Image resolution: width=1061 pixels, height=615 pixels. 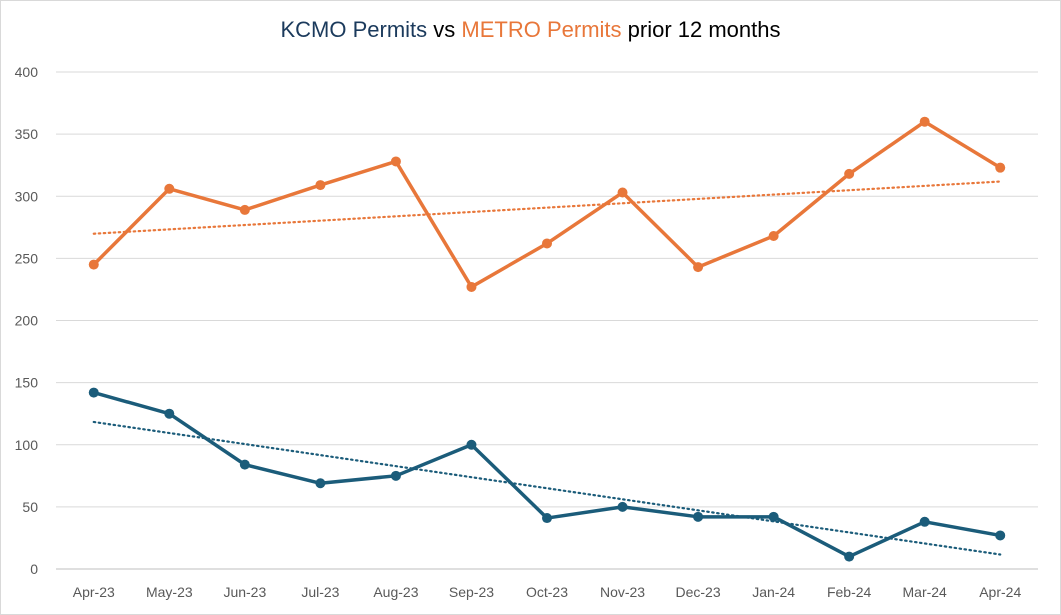 I want to click on x-tick-label: May-23, so click(x=169, y=592).